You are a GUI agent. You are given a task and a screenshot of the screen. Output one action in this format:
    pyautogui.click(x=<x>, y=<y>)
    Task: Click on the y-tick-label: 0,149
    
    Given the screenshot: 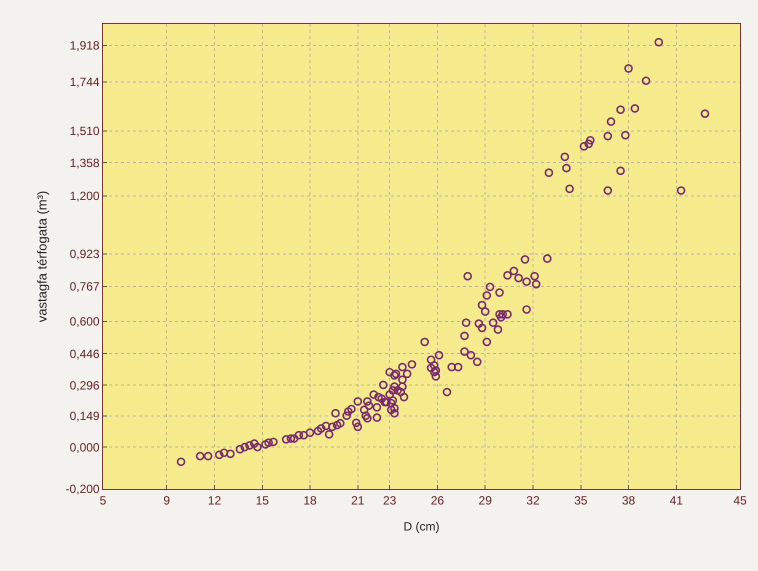 What is the action you would take?
    pyautogui.click(x=85, y=416)
    